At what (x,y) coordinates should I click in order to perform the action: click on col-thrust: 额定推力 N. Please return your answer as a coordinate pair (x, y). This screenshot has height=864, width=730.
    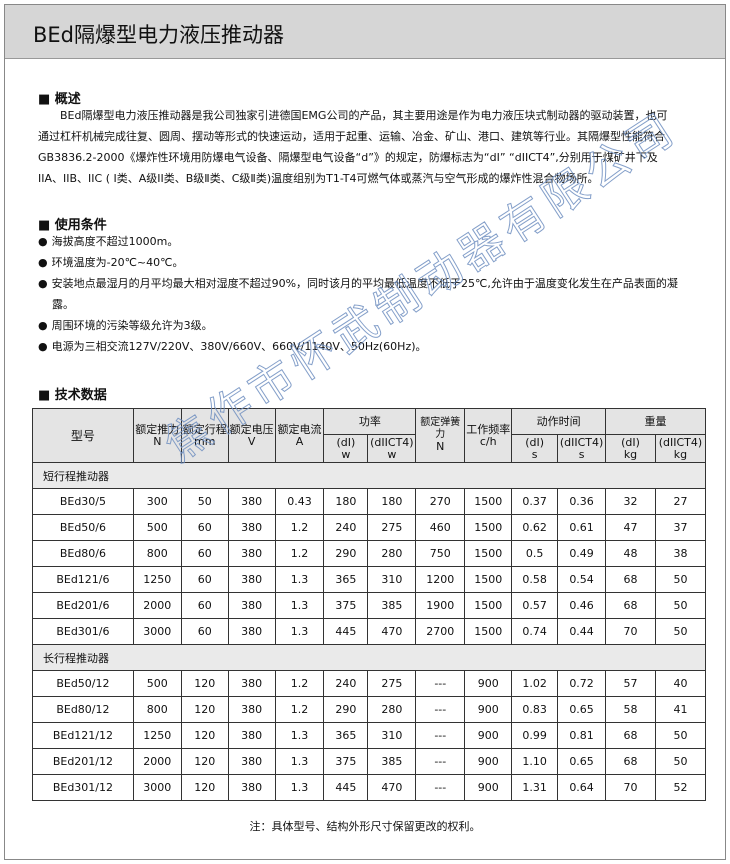
    Looking at the image, I should click on (157, 435).